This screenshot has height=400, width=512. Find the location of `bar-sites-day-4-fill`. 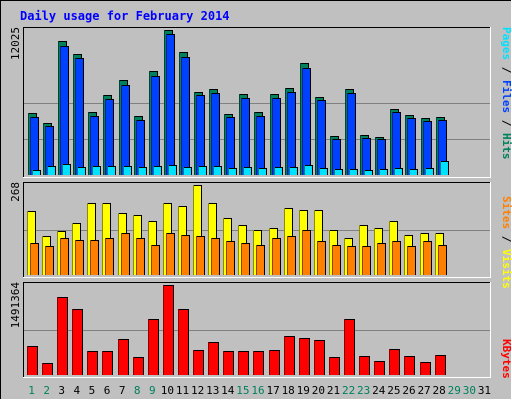

bar-sites-day-4-fill is located at coordinates (79, 257).